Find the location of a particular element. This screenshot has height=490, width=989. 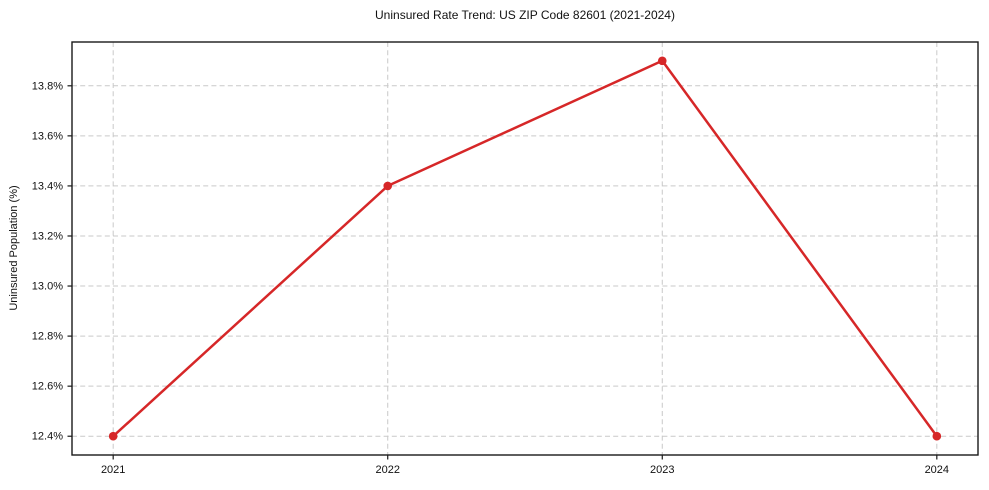

y-tick-label: 12.4% is located at coordinates (47, 437).